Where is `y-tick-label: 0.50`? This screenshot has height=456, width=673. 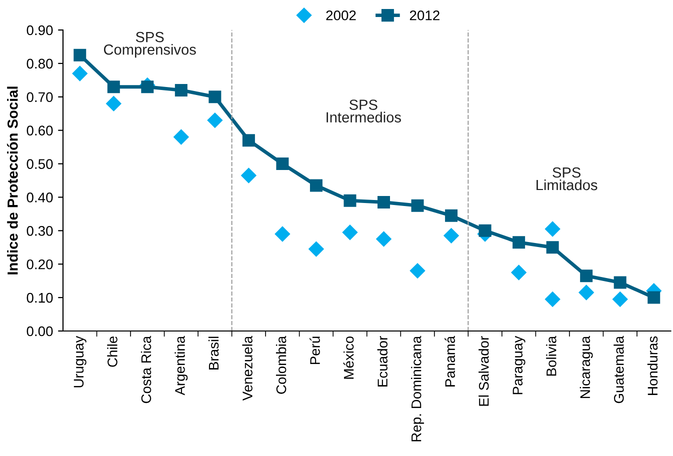
y-tick-label: 0.50 is located at coordinates (39, 164).